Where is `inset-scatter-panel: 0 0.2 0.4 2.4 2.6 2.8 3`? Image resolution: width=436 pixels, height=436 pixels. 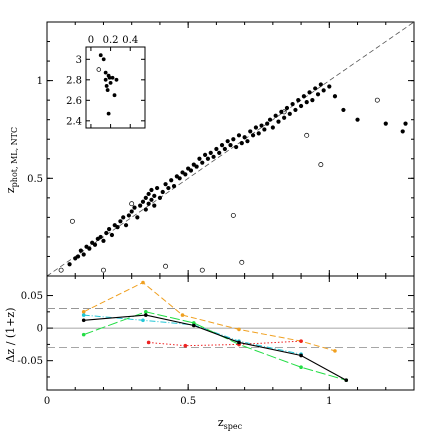 inset-scatter-panel: 0 0.2 0.4 2.4 2.6 2.8 3 is located at coordinates (106, 82).